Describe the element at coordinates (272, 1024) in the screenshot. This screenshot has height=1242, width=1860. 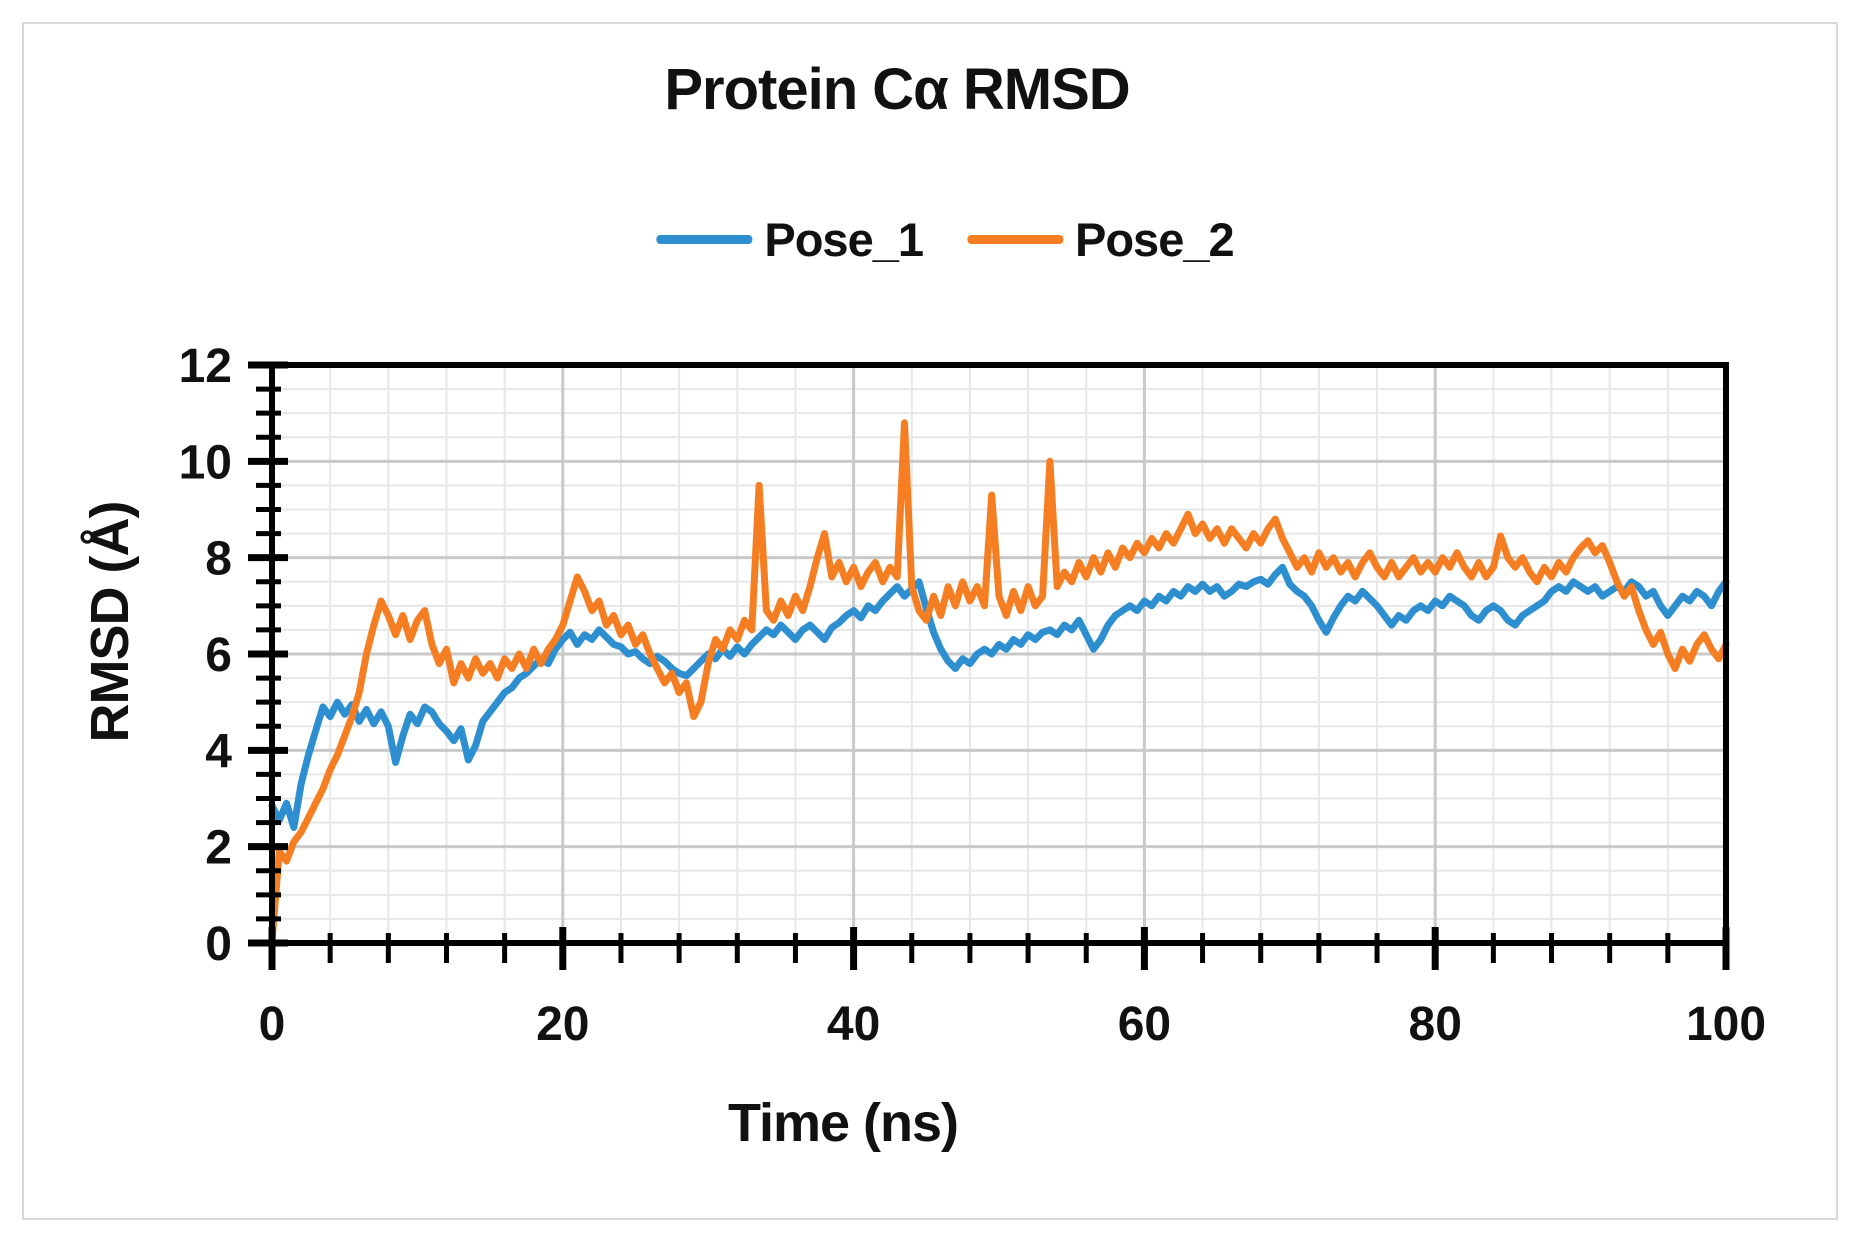
I see `x-tick-label: 0` at that location.